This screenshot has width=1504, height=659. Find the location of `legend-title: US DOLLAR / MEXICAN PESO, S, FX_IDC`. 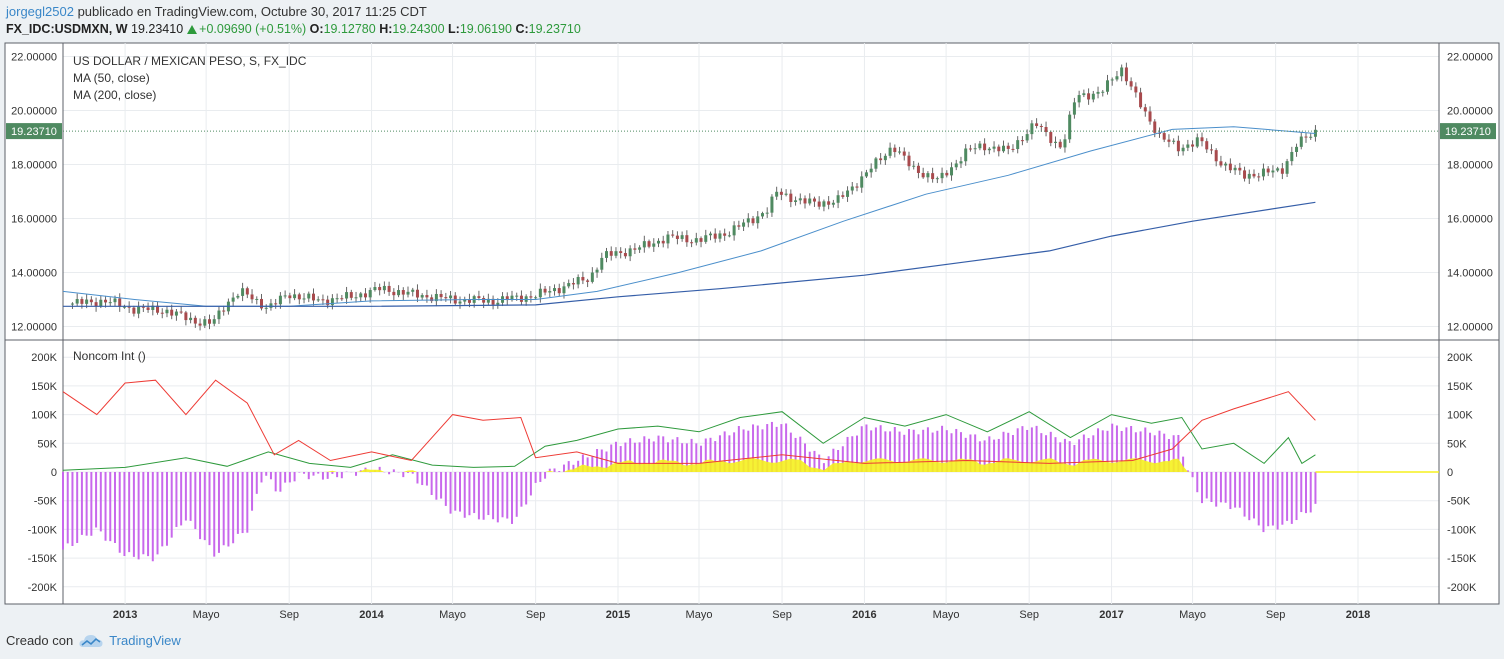

legend-title: US DOLLAR / MEXICAN PESO, S, FX_IDC is located at coordinates (190, 61).